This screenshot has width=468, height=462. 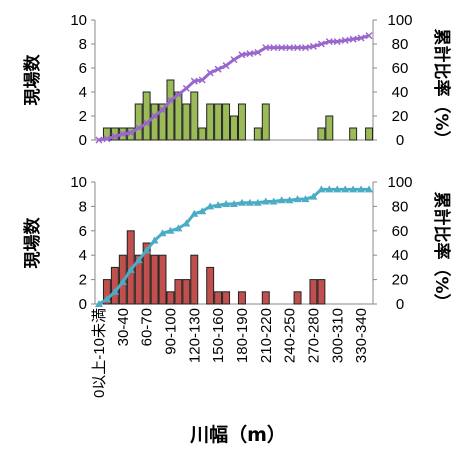 I want to click on x-tick-label: 120-130, so click(x=194, y=335).